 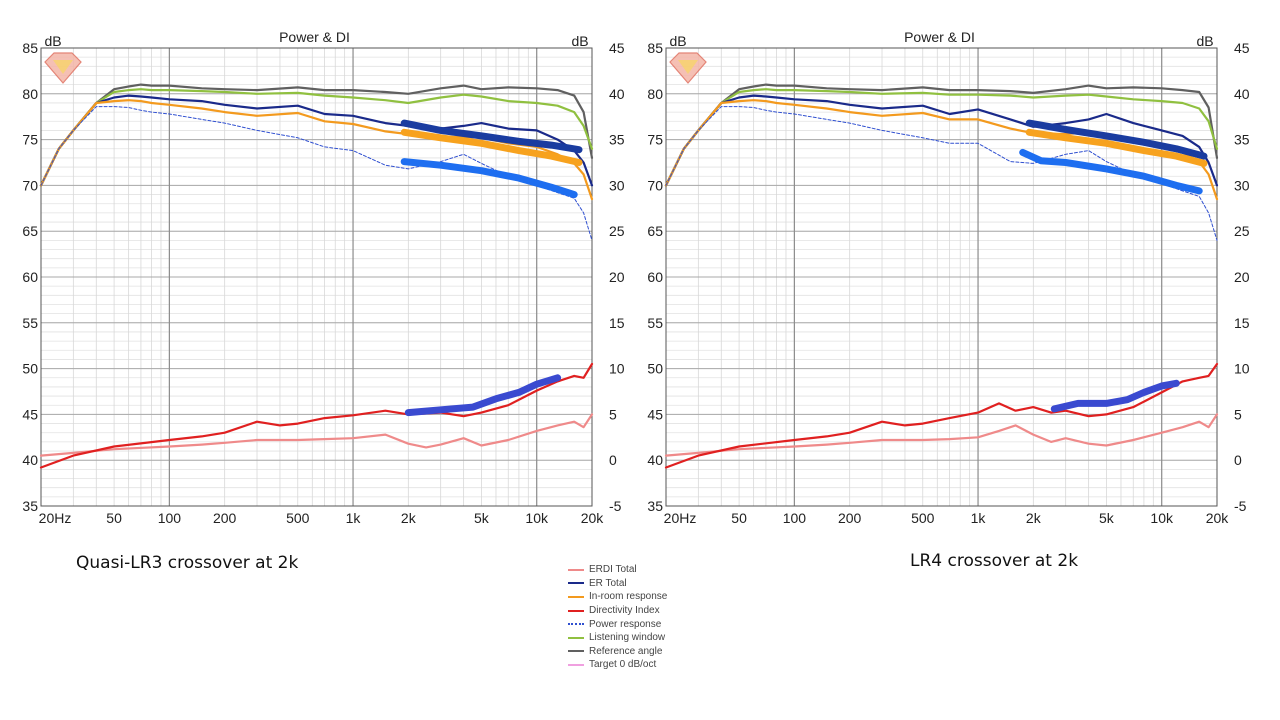 What do you see at coordinates (850, 518) in the screenshot?
I see `x-tick-label: 200` at bounding box center [850, 518].